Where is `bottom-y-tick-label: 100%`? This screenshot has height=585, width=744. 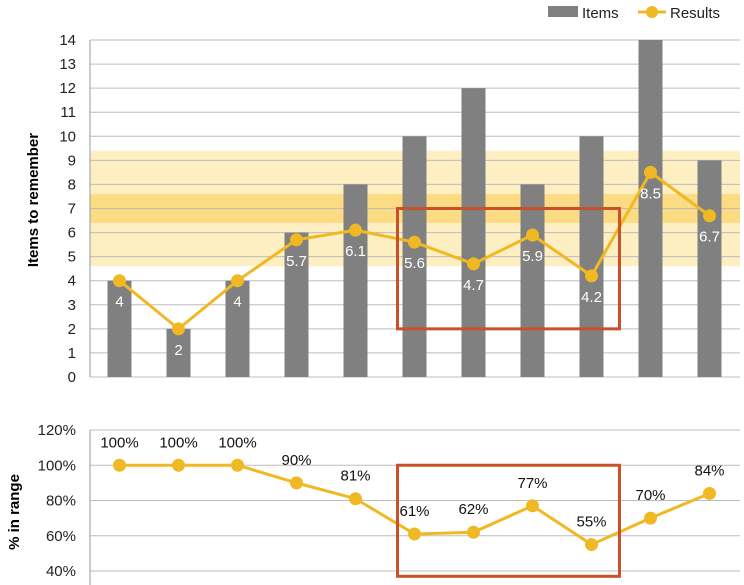 bottom-y-tick-label: 100% is located at coordinates (57, 465).